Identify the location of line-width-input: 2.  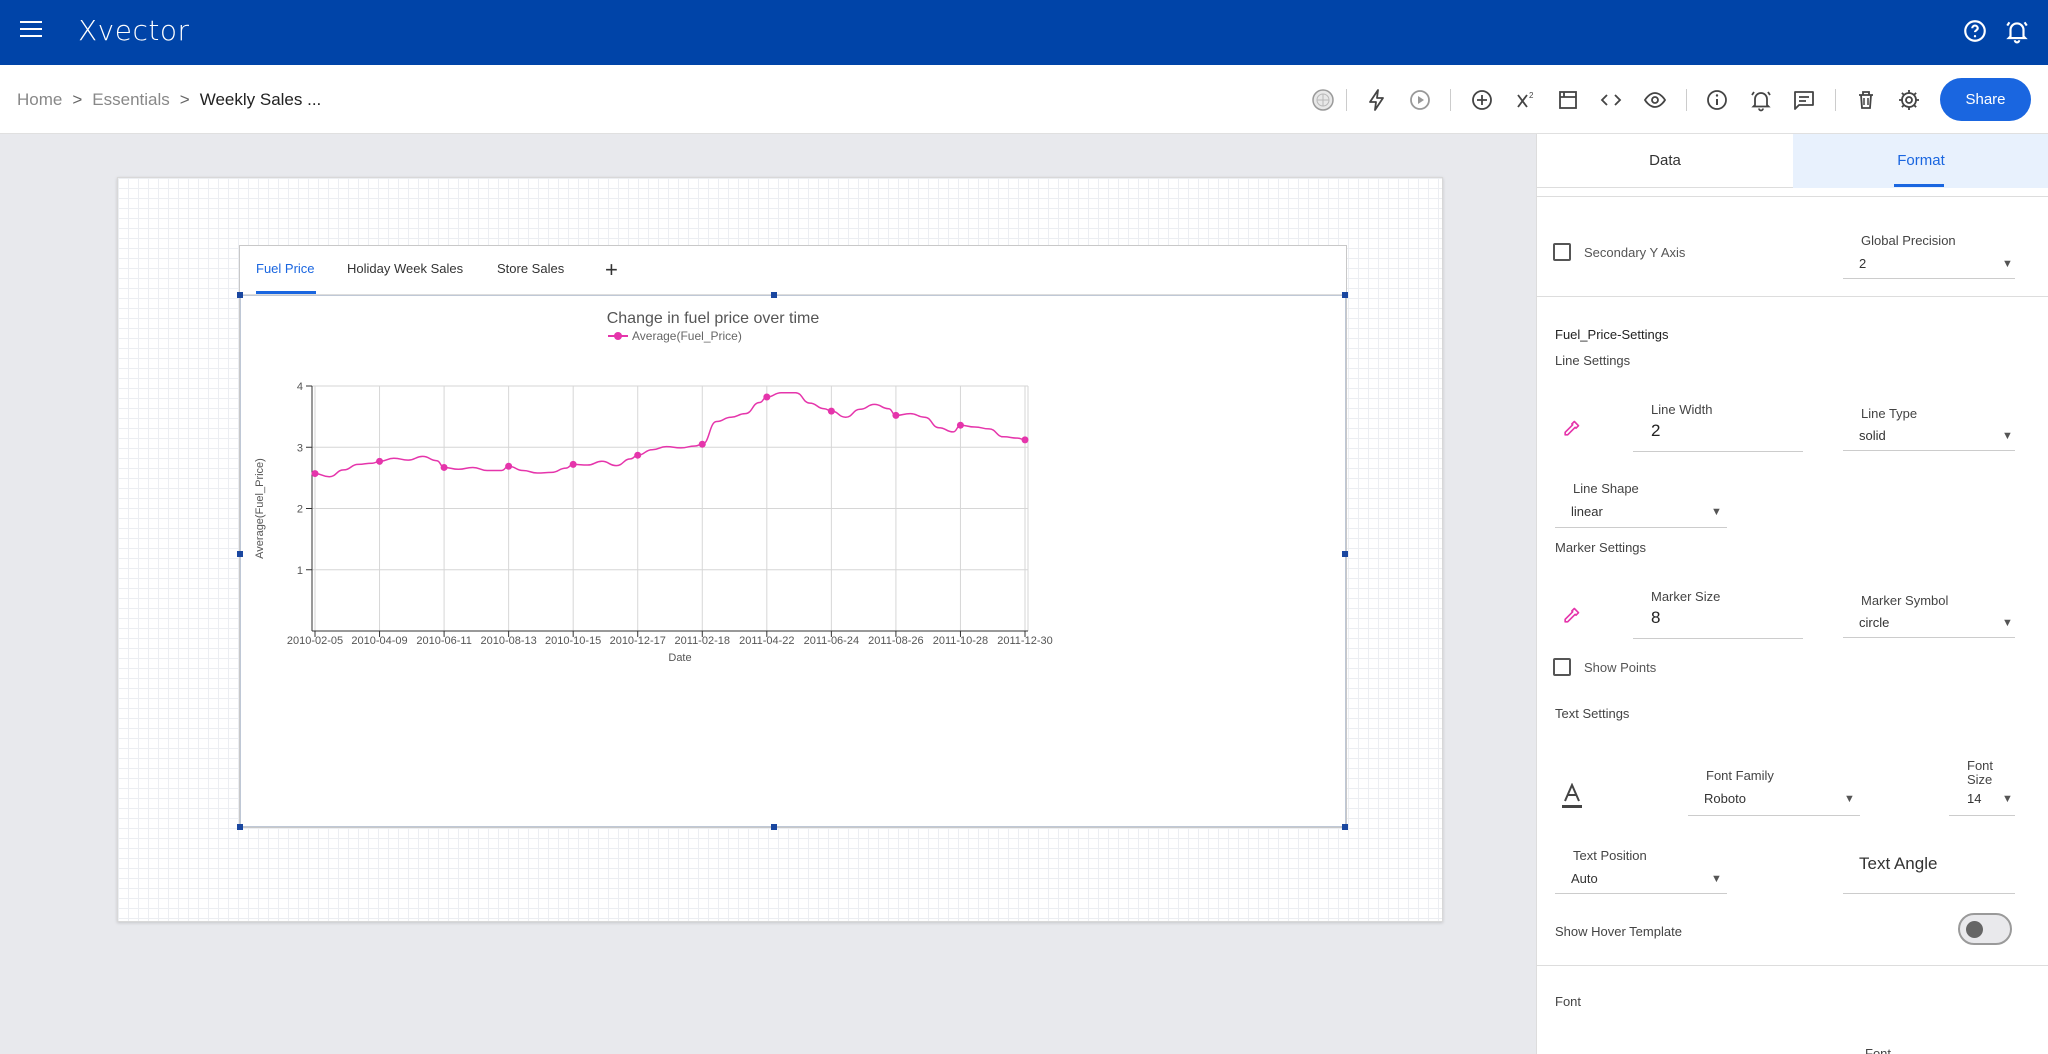
(1656, 430).